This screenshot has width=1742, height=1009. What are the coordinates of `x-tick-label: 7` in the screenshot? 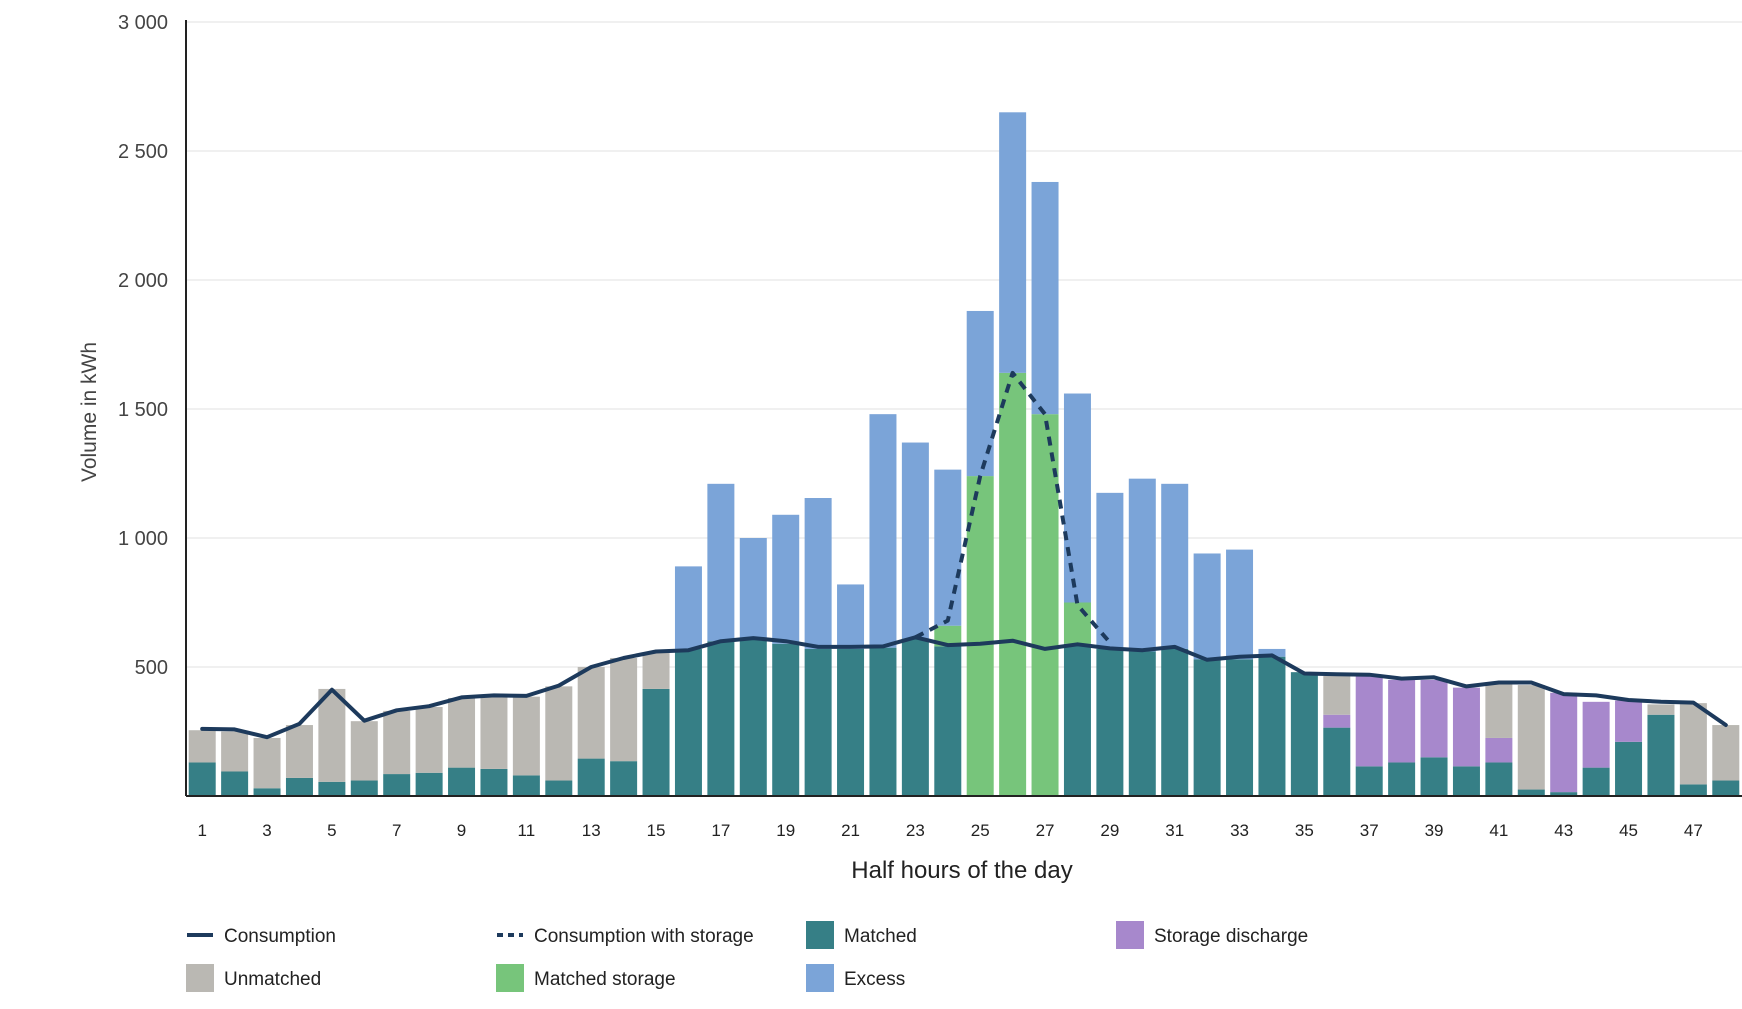 It's located at (396, 830).